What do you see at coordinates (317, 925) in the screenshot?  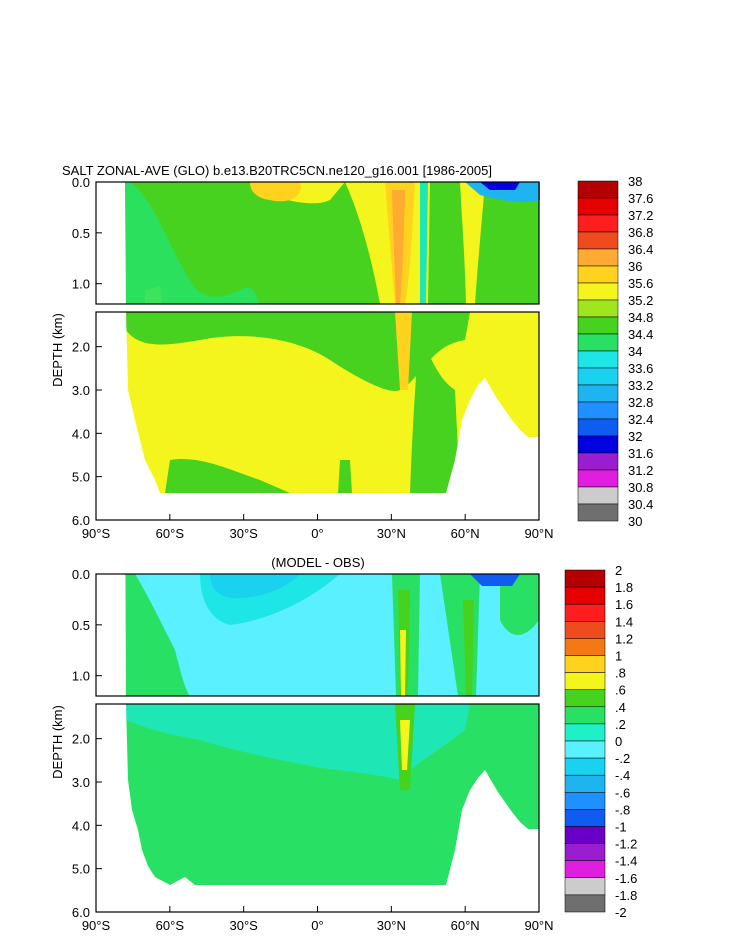 I see `x-tick-label: 0°` at bounding box center [317, 925].